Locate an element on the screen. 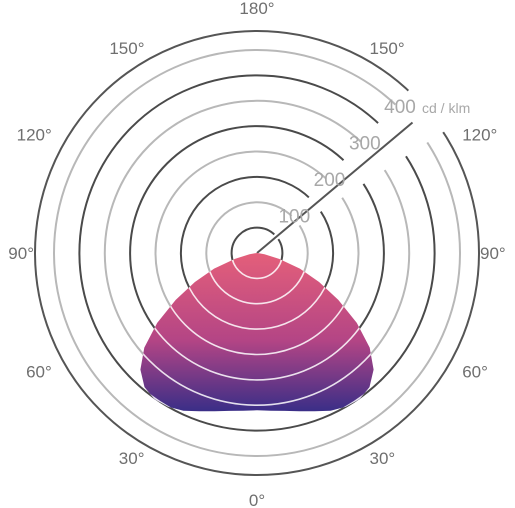 This screenshot has width=515, height=508. radial-axis-line is located at coordinates (335, 187).